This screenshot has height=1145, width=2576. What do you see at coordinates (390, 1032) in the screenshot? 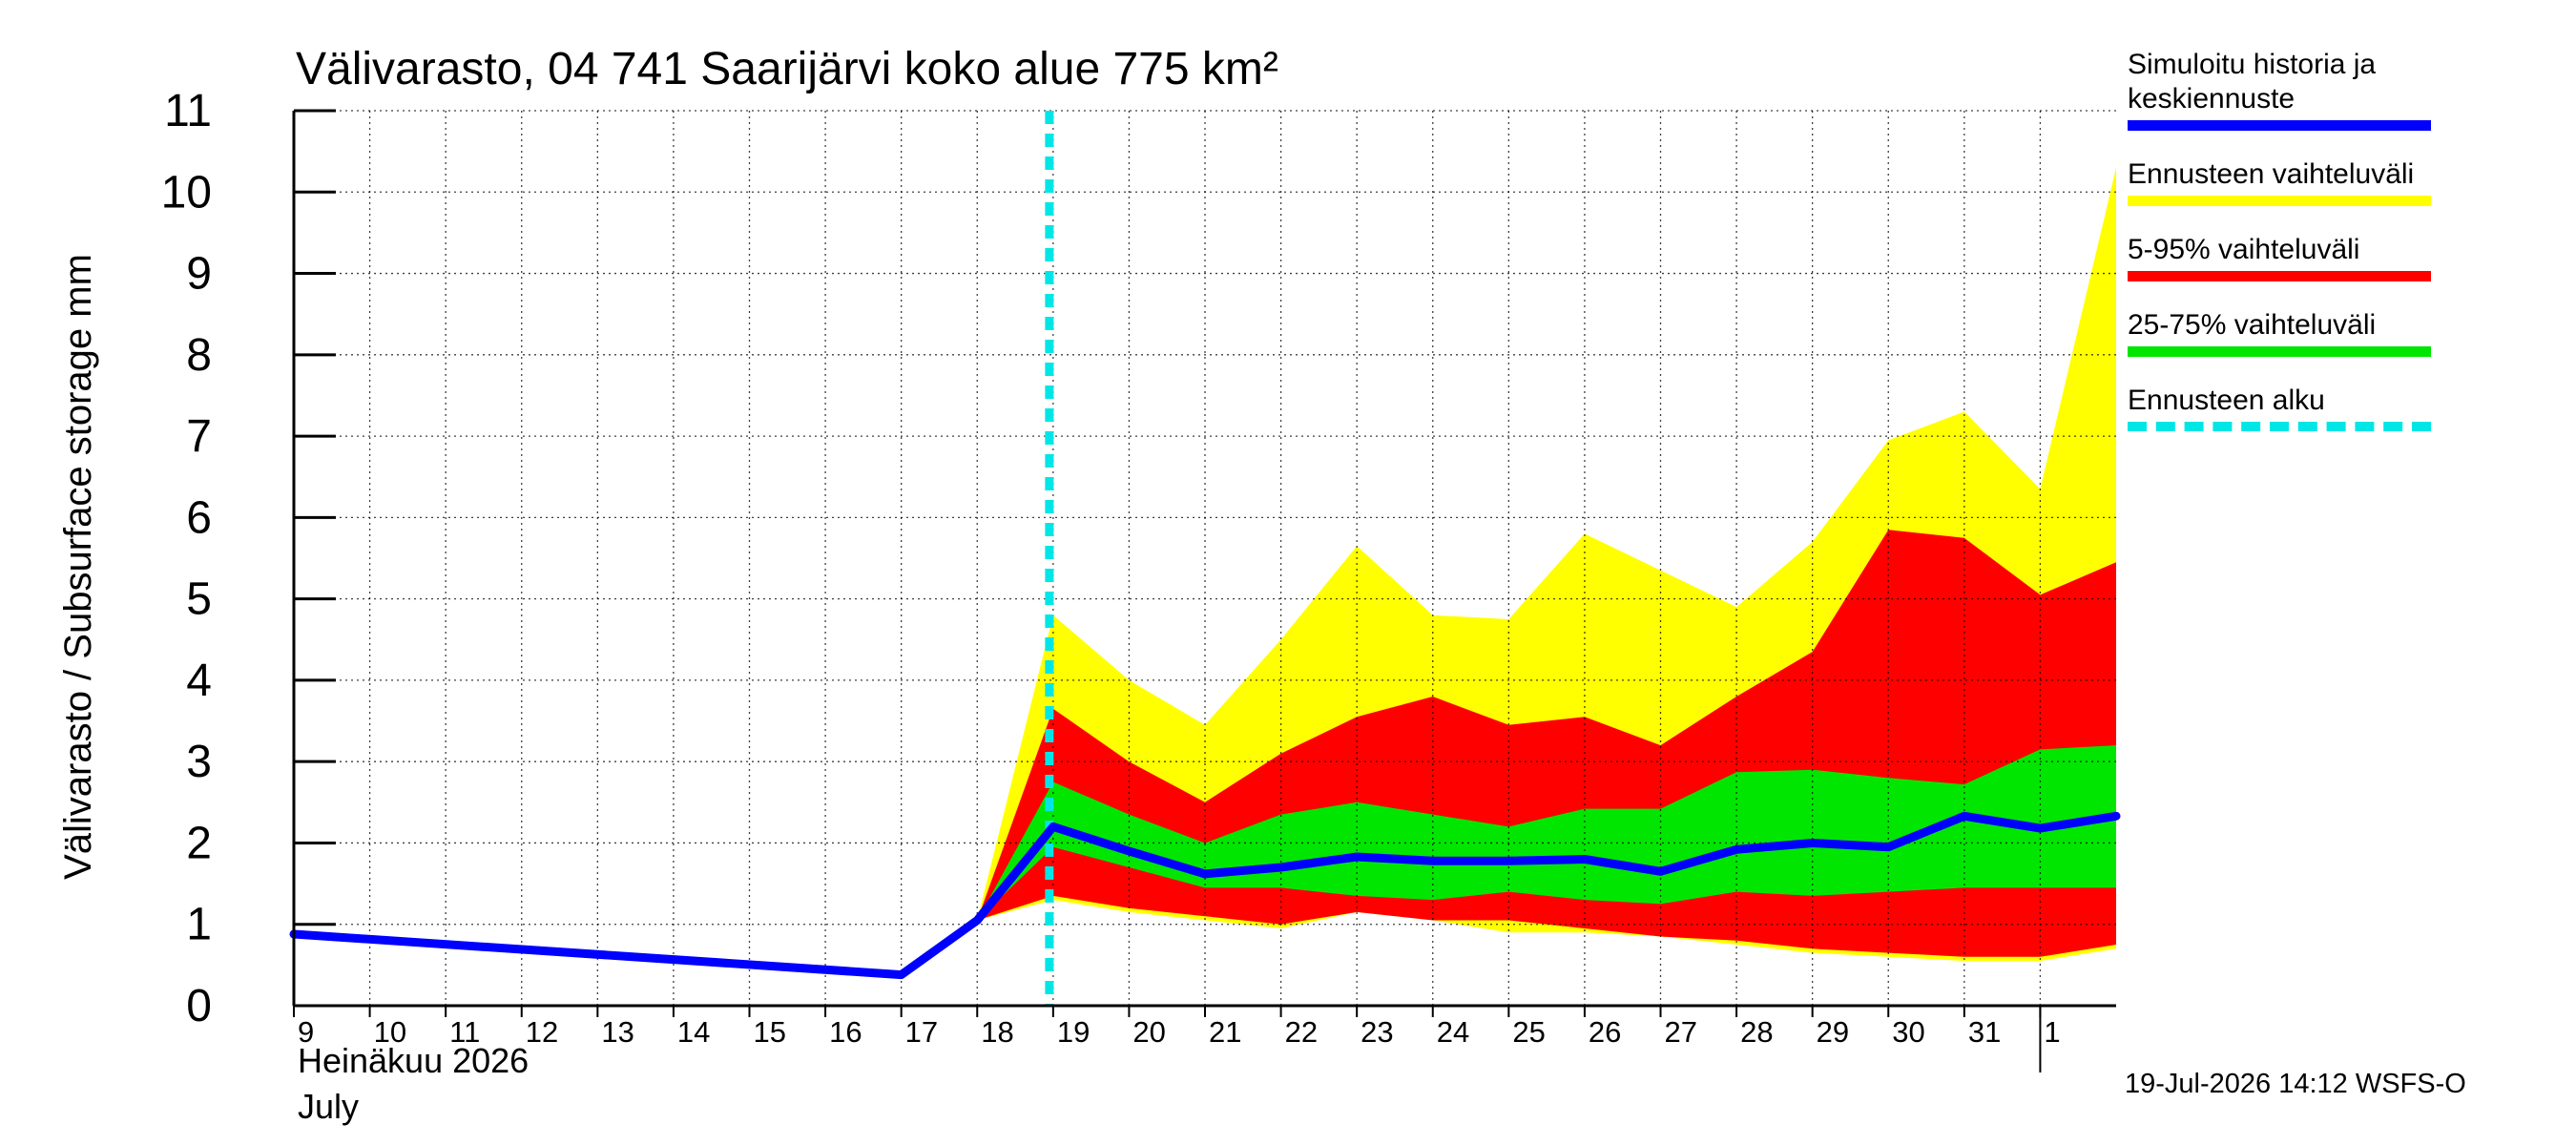
I see `x-tick-label: 10` at bounding box center [390, 1032].